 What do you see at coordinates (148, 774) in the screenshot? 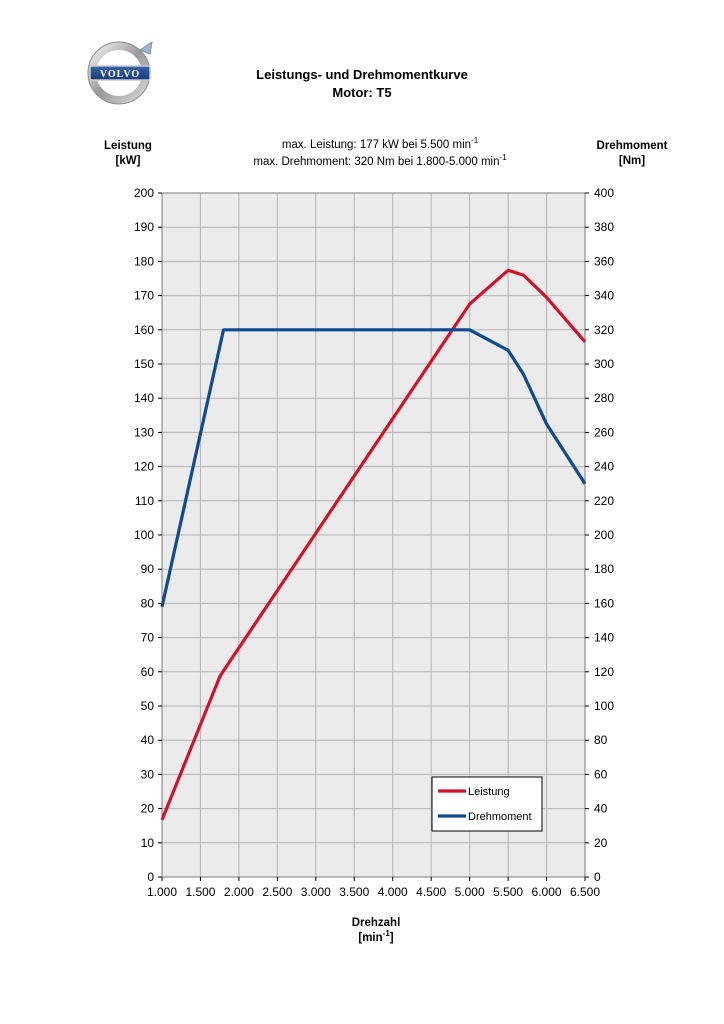
I see `y-left-tick-label: 30` at bounding box center [148, 774].